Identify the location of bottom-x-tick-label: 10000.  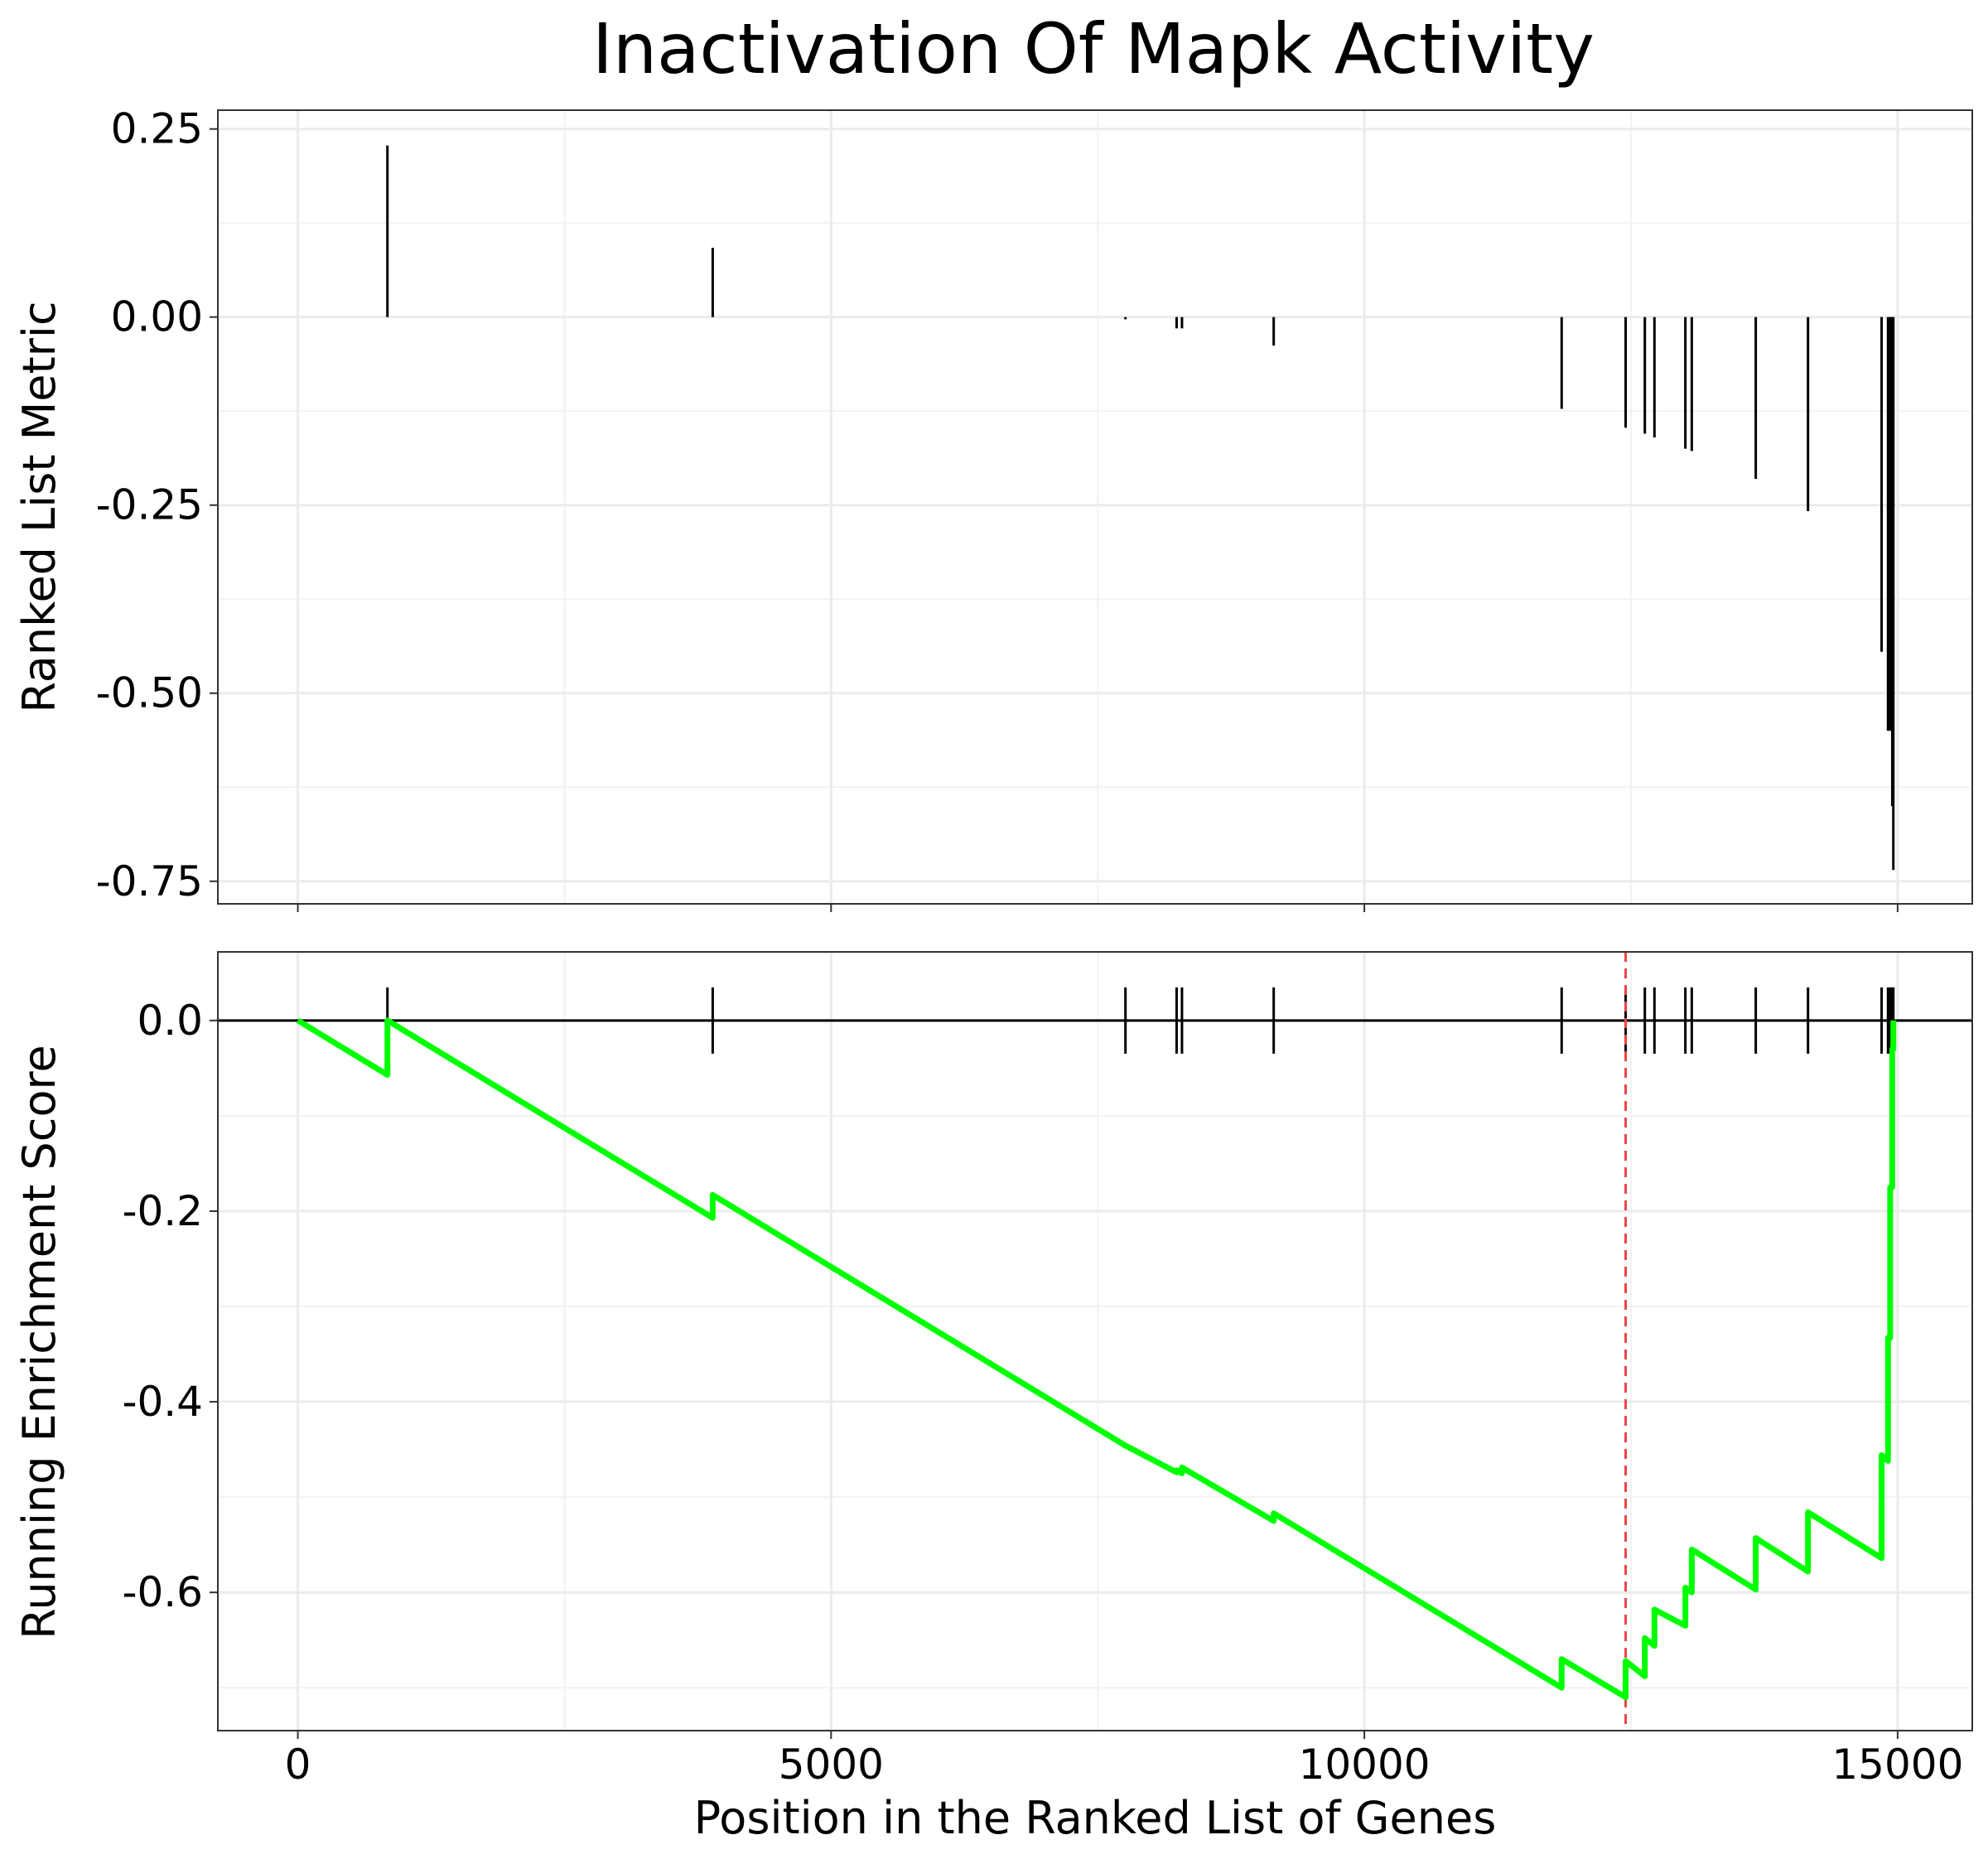
(1365, 1765).